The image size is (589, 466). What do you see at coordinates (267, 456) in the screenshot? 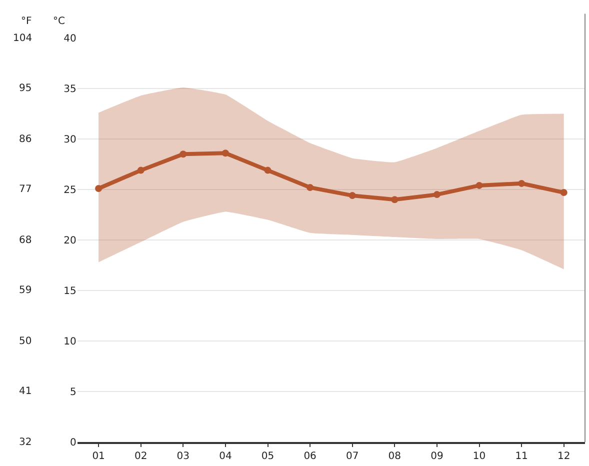
I see `x-tick-label: 05` at bounding box center [267, 456].